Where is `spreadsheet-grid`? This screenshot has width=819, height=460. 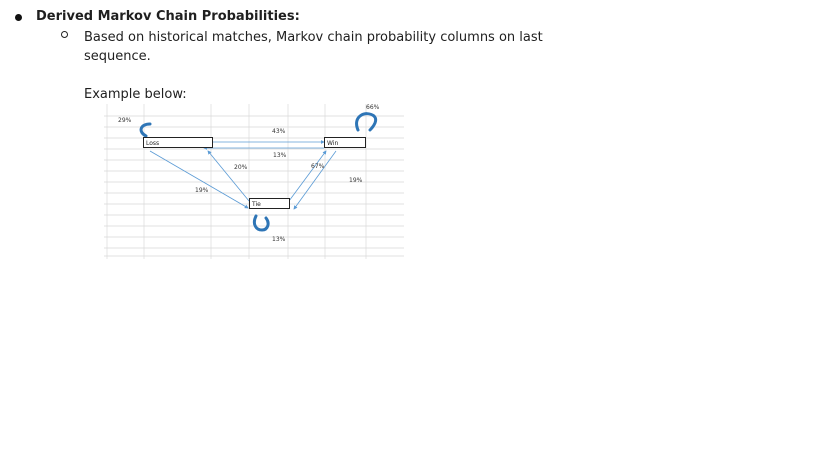
spreadsheet-grid is located at coordinates (254, 181).